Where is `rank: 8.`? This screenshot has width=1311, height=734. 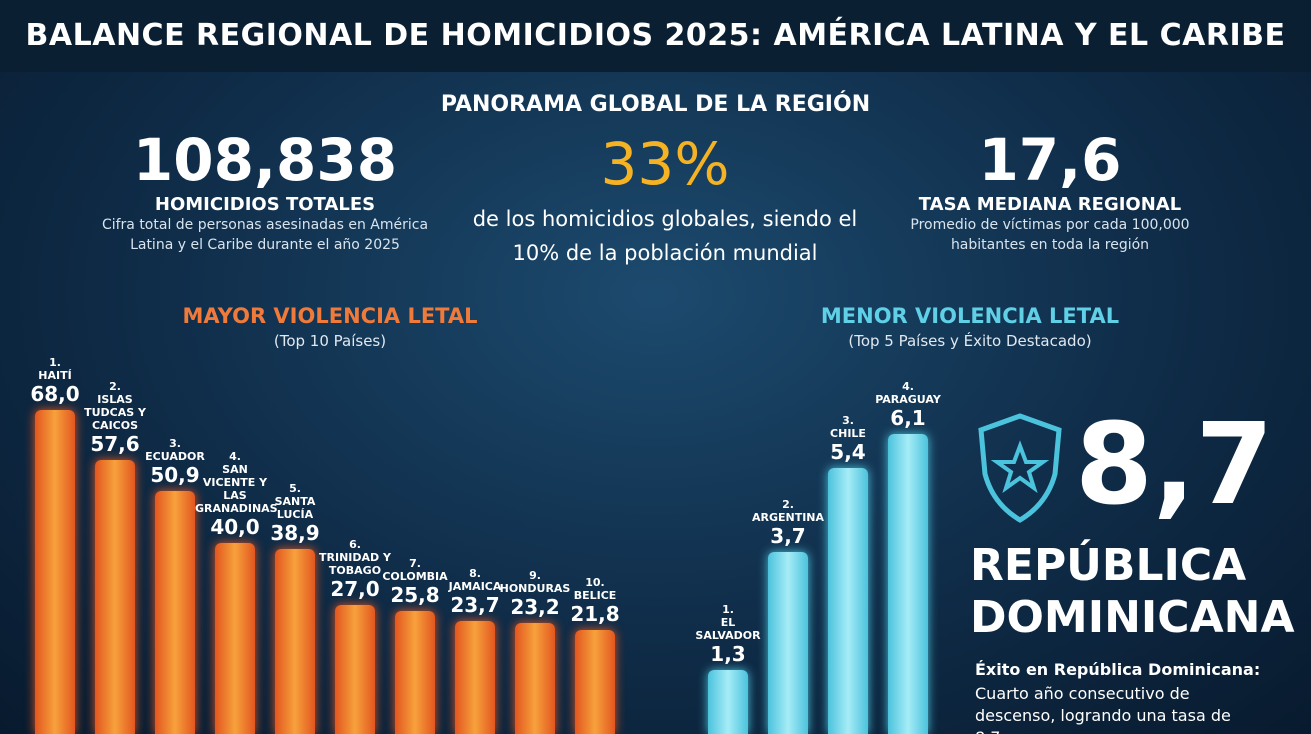 rank: 8. is located at coordinates (475, 574).